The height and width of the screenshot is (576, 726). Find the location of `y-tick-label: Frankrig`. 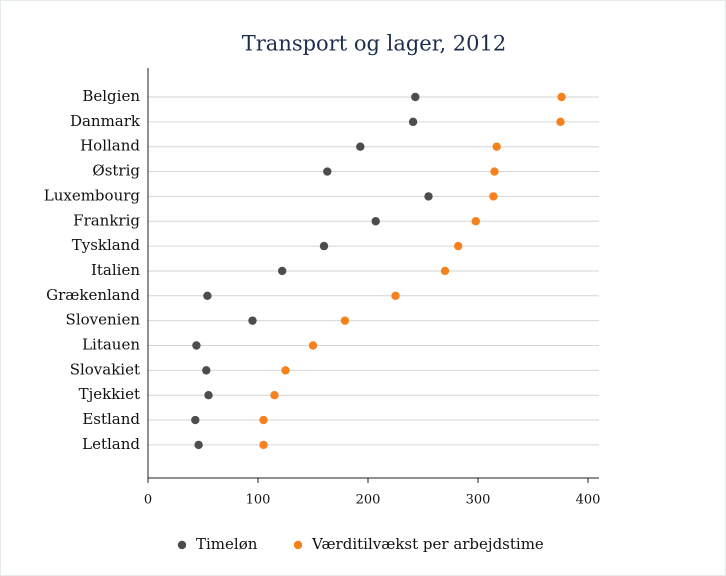

y-tick-label: Frankrig is located at coordinates (106, 220).